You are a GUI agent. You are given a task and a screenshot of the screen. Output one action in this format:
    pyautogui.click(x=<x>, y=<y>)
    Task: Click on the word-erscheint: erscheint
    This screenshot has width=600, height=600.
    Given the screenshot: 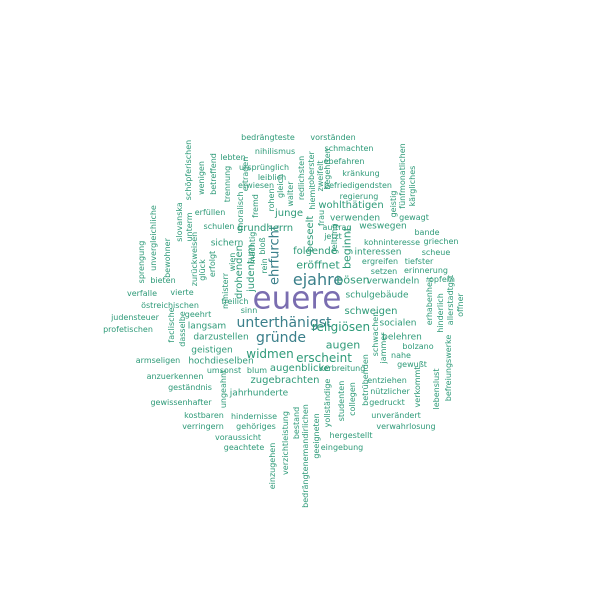 What is the action you would take?
    pyautogui.click(x=324, y=358)
    